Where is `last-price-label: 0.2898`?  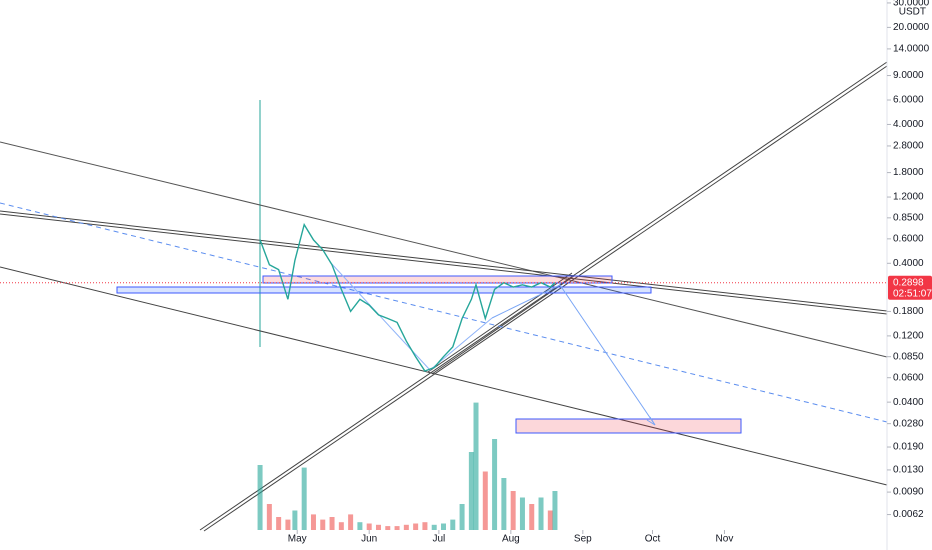 last-price-label: 0.2898 is located at coordinates (908, 282).